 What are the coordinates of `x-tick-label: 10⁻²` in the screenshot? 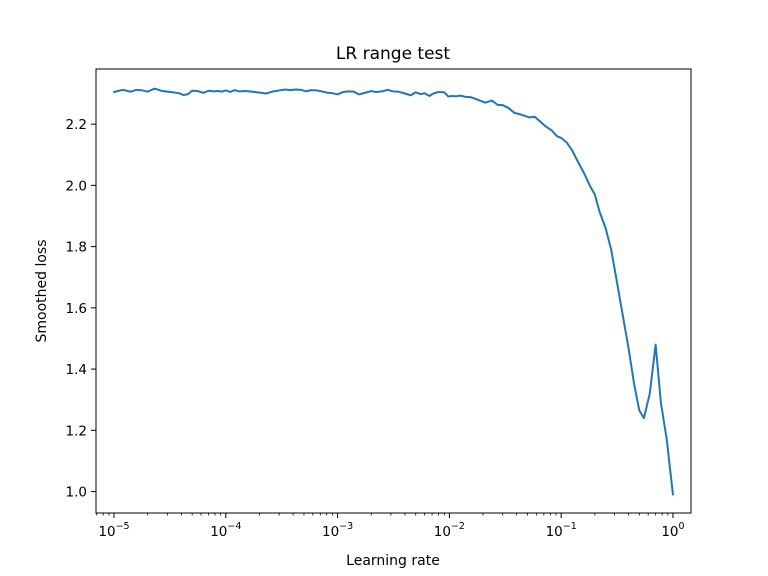 It's located at (449, 530).